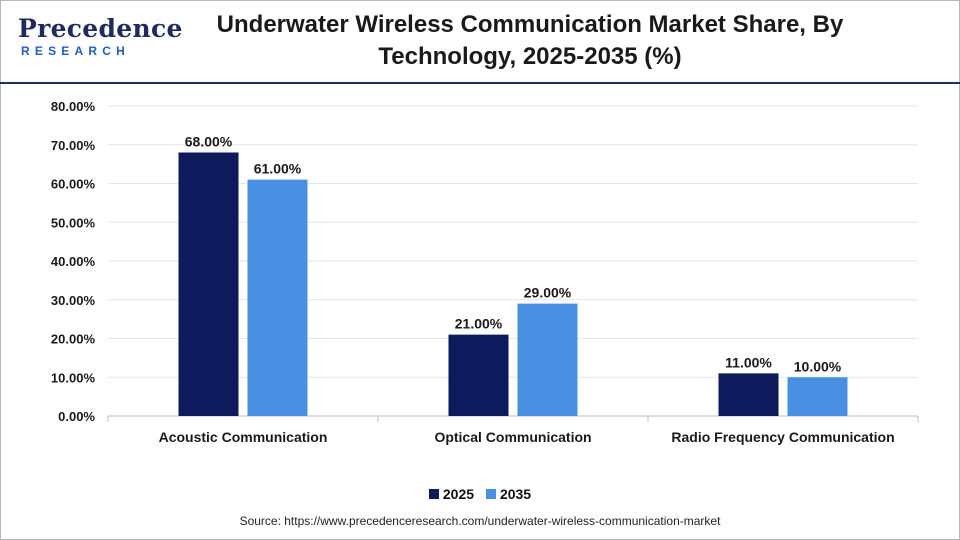  Describe the element at coordinates (512, 437) in the screenshot. I see `x-category-label: Optical Communication` at that location.